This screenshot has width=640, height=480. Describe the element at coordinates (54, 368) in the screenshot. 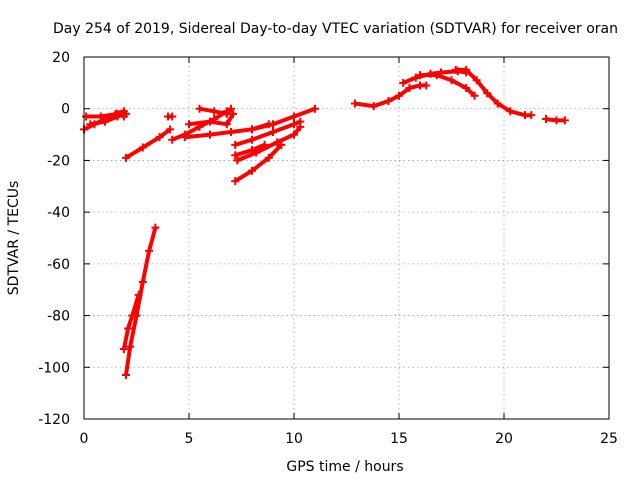

I see `y-tick-label: -100` at that location.